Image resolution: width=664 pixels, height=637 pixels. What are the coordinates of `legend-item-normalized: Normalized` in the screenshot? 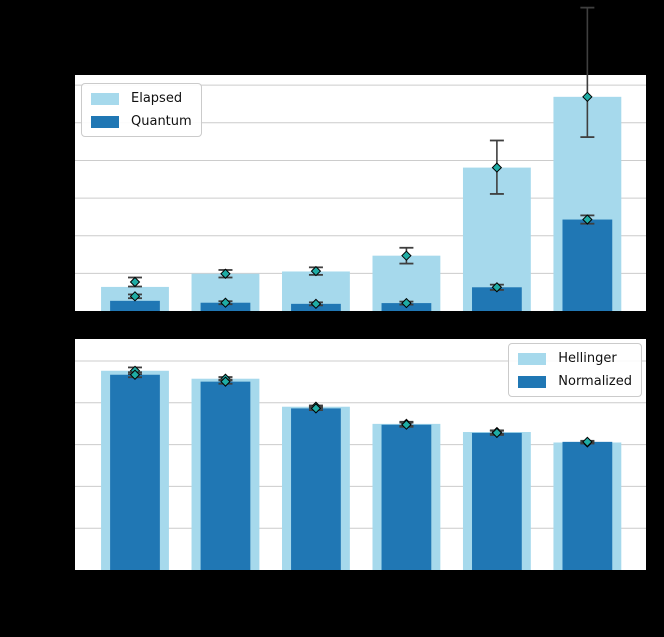 It's located at (575, 381).